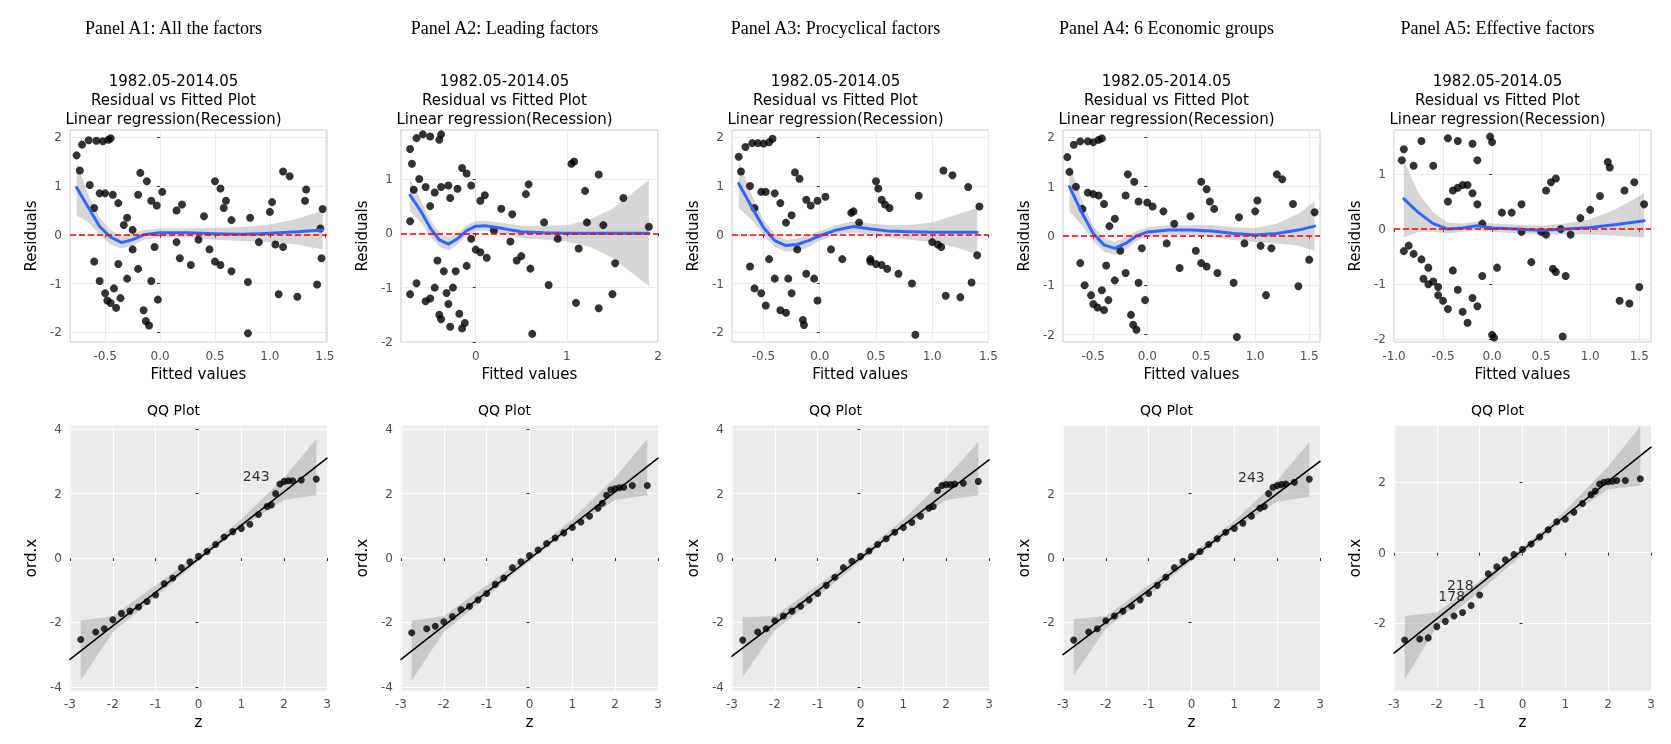 Image resolution: width=1671 pixels, height=744 pixels. What do you see at coordinates (876, 356) in the screenshot?
I see `x-tick-label: 0.5` at bounding box center [876, 356].